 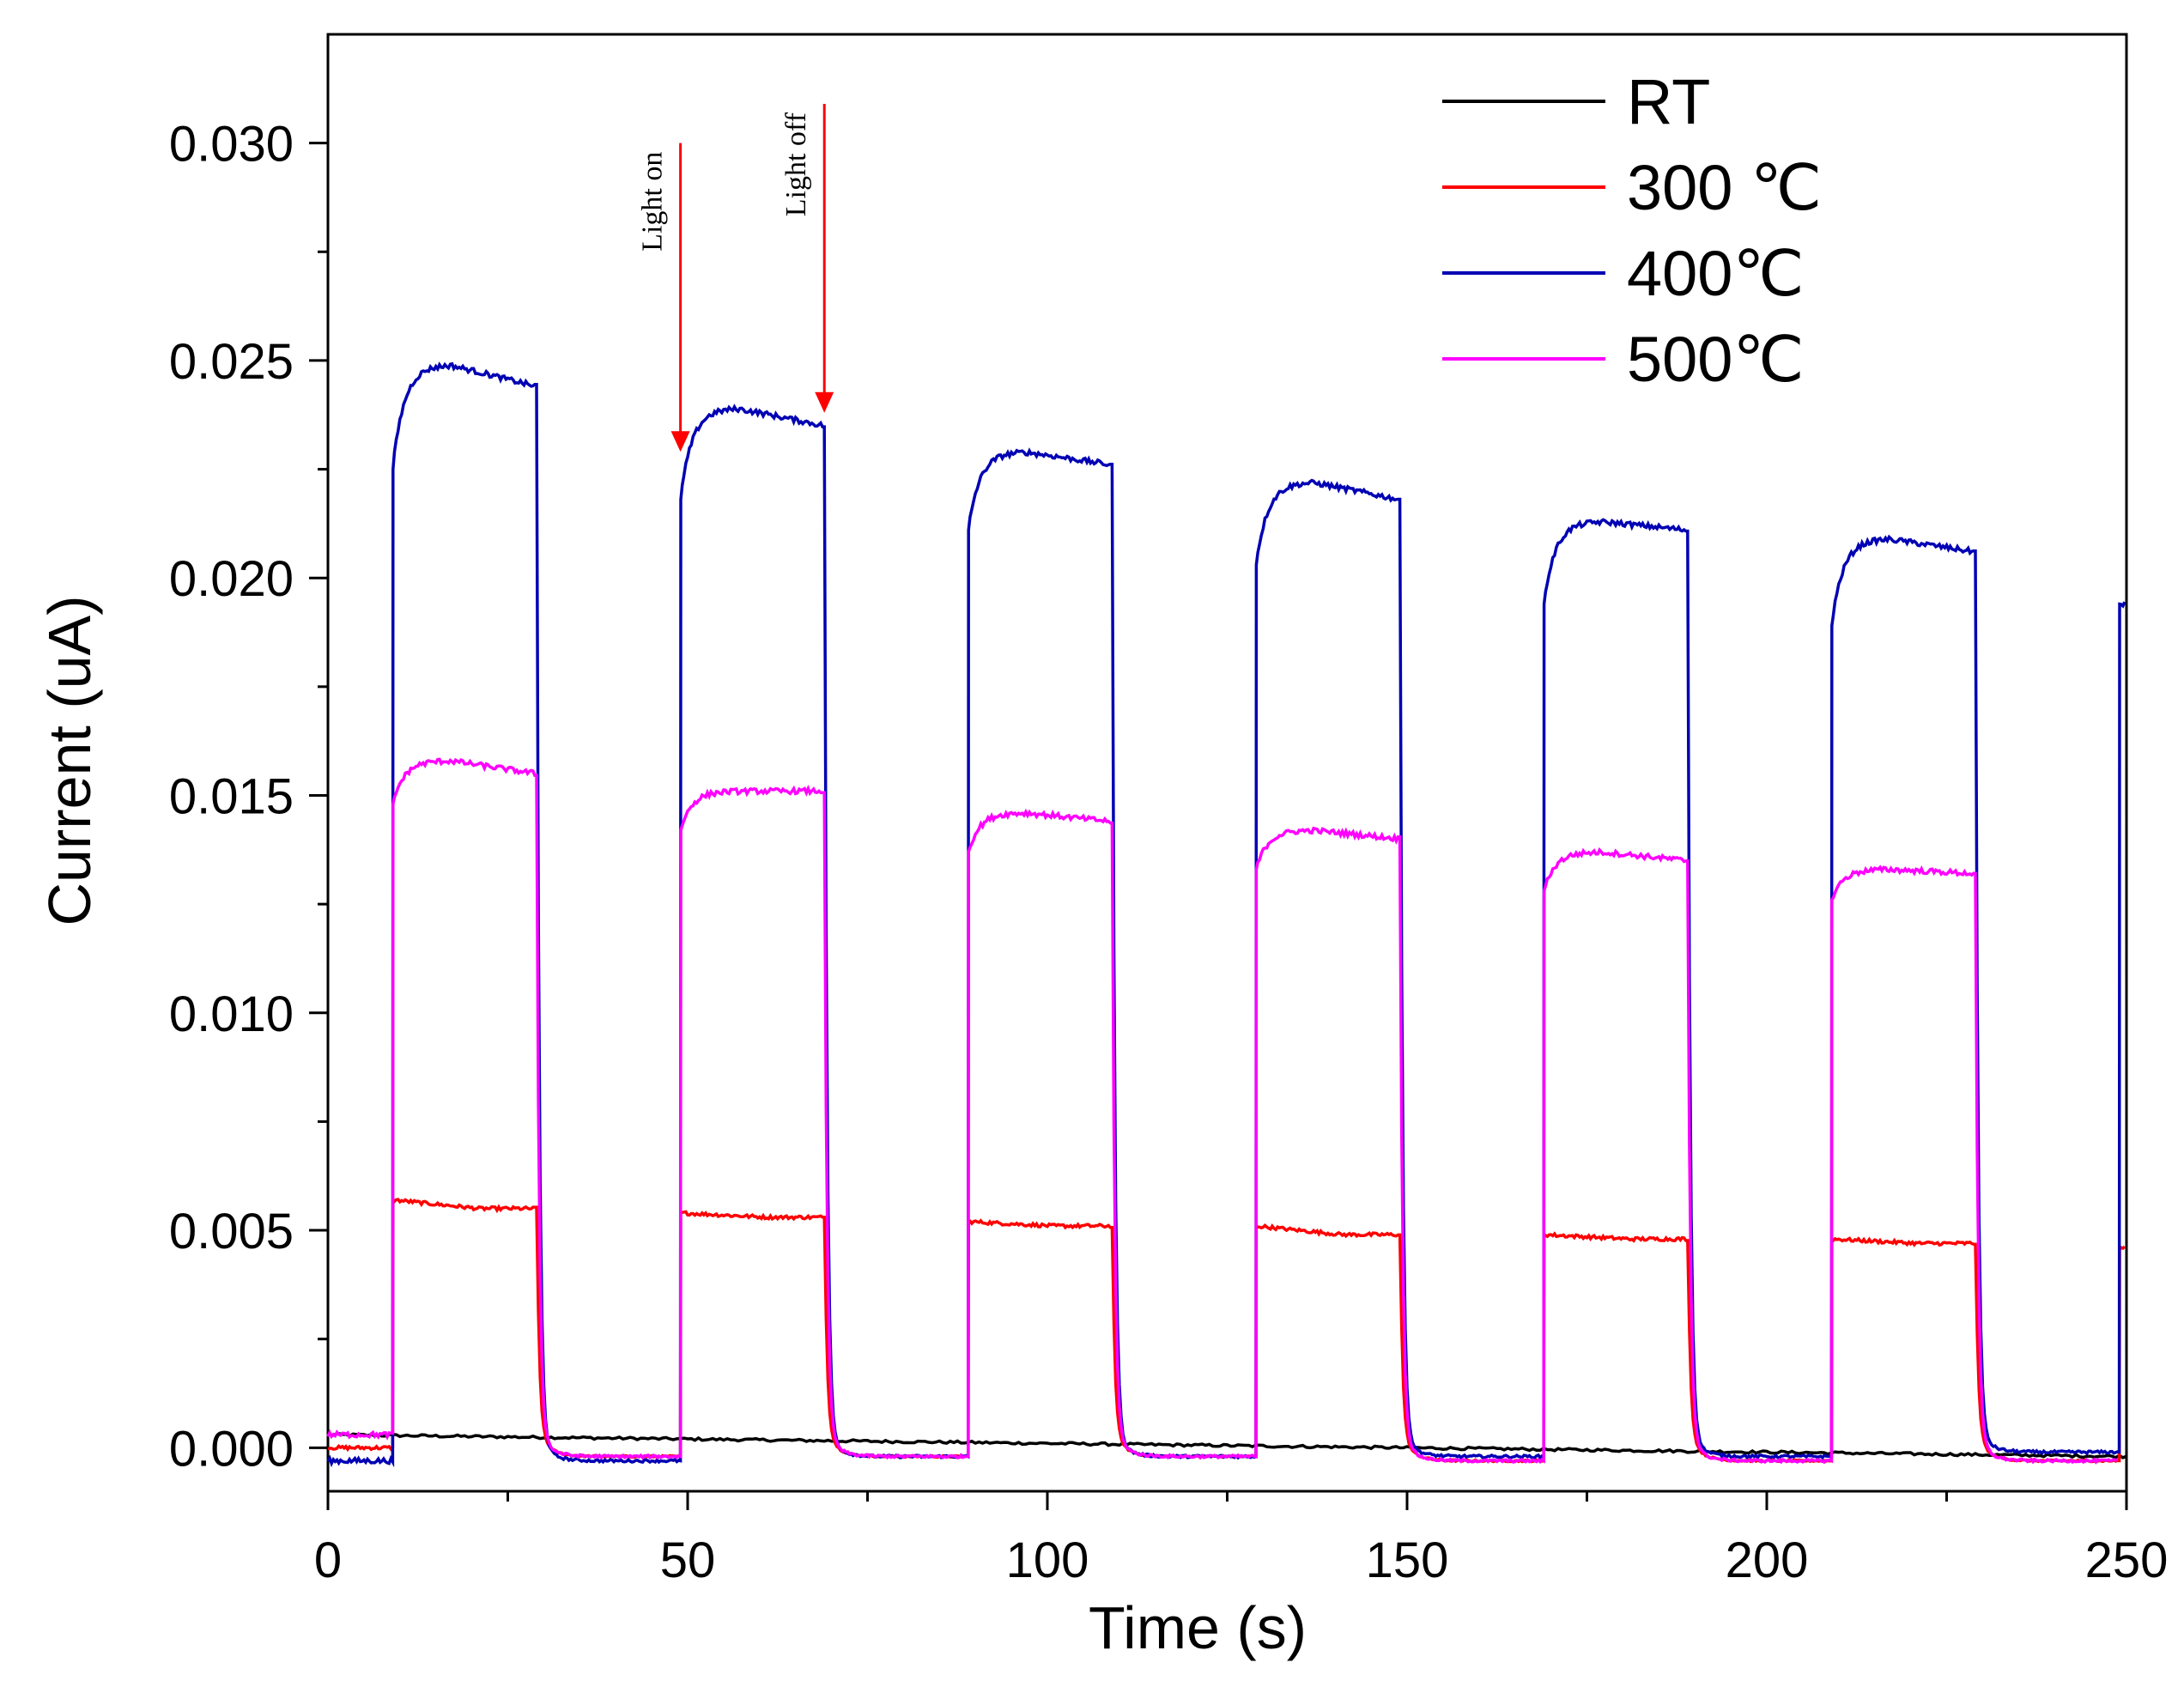 What do you see at coordinates (1716, 360) in the screenshot?
I see `legend-label: 500℃` at bounding box center [1716, 360].